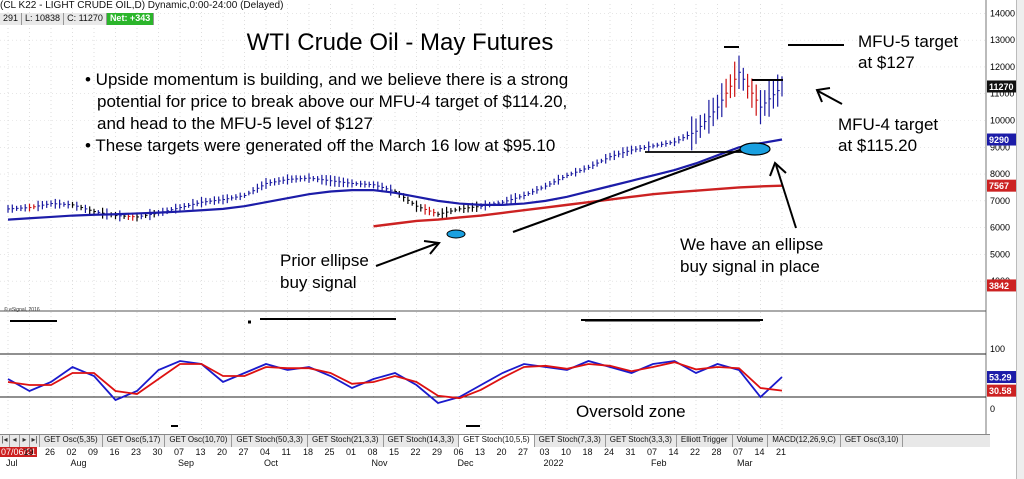  I want to click on blue-ma-line, so click(395, 179).